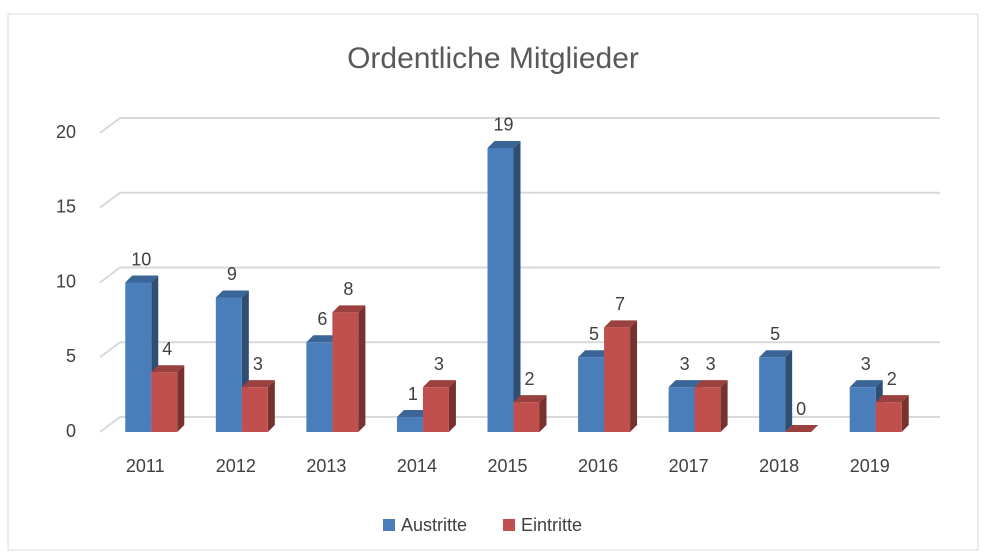  Describe the element at coordinates (551, 525) in the screenshot. I see `legend-label: Eintritte` at that location.